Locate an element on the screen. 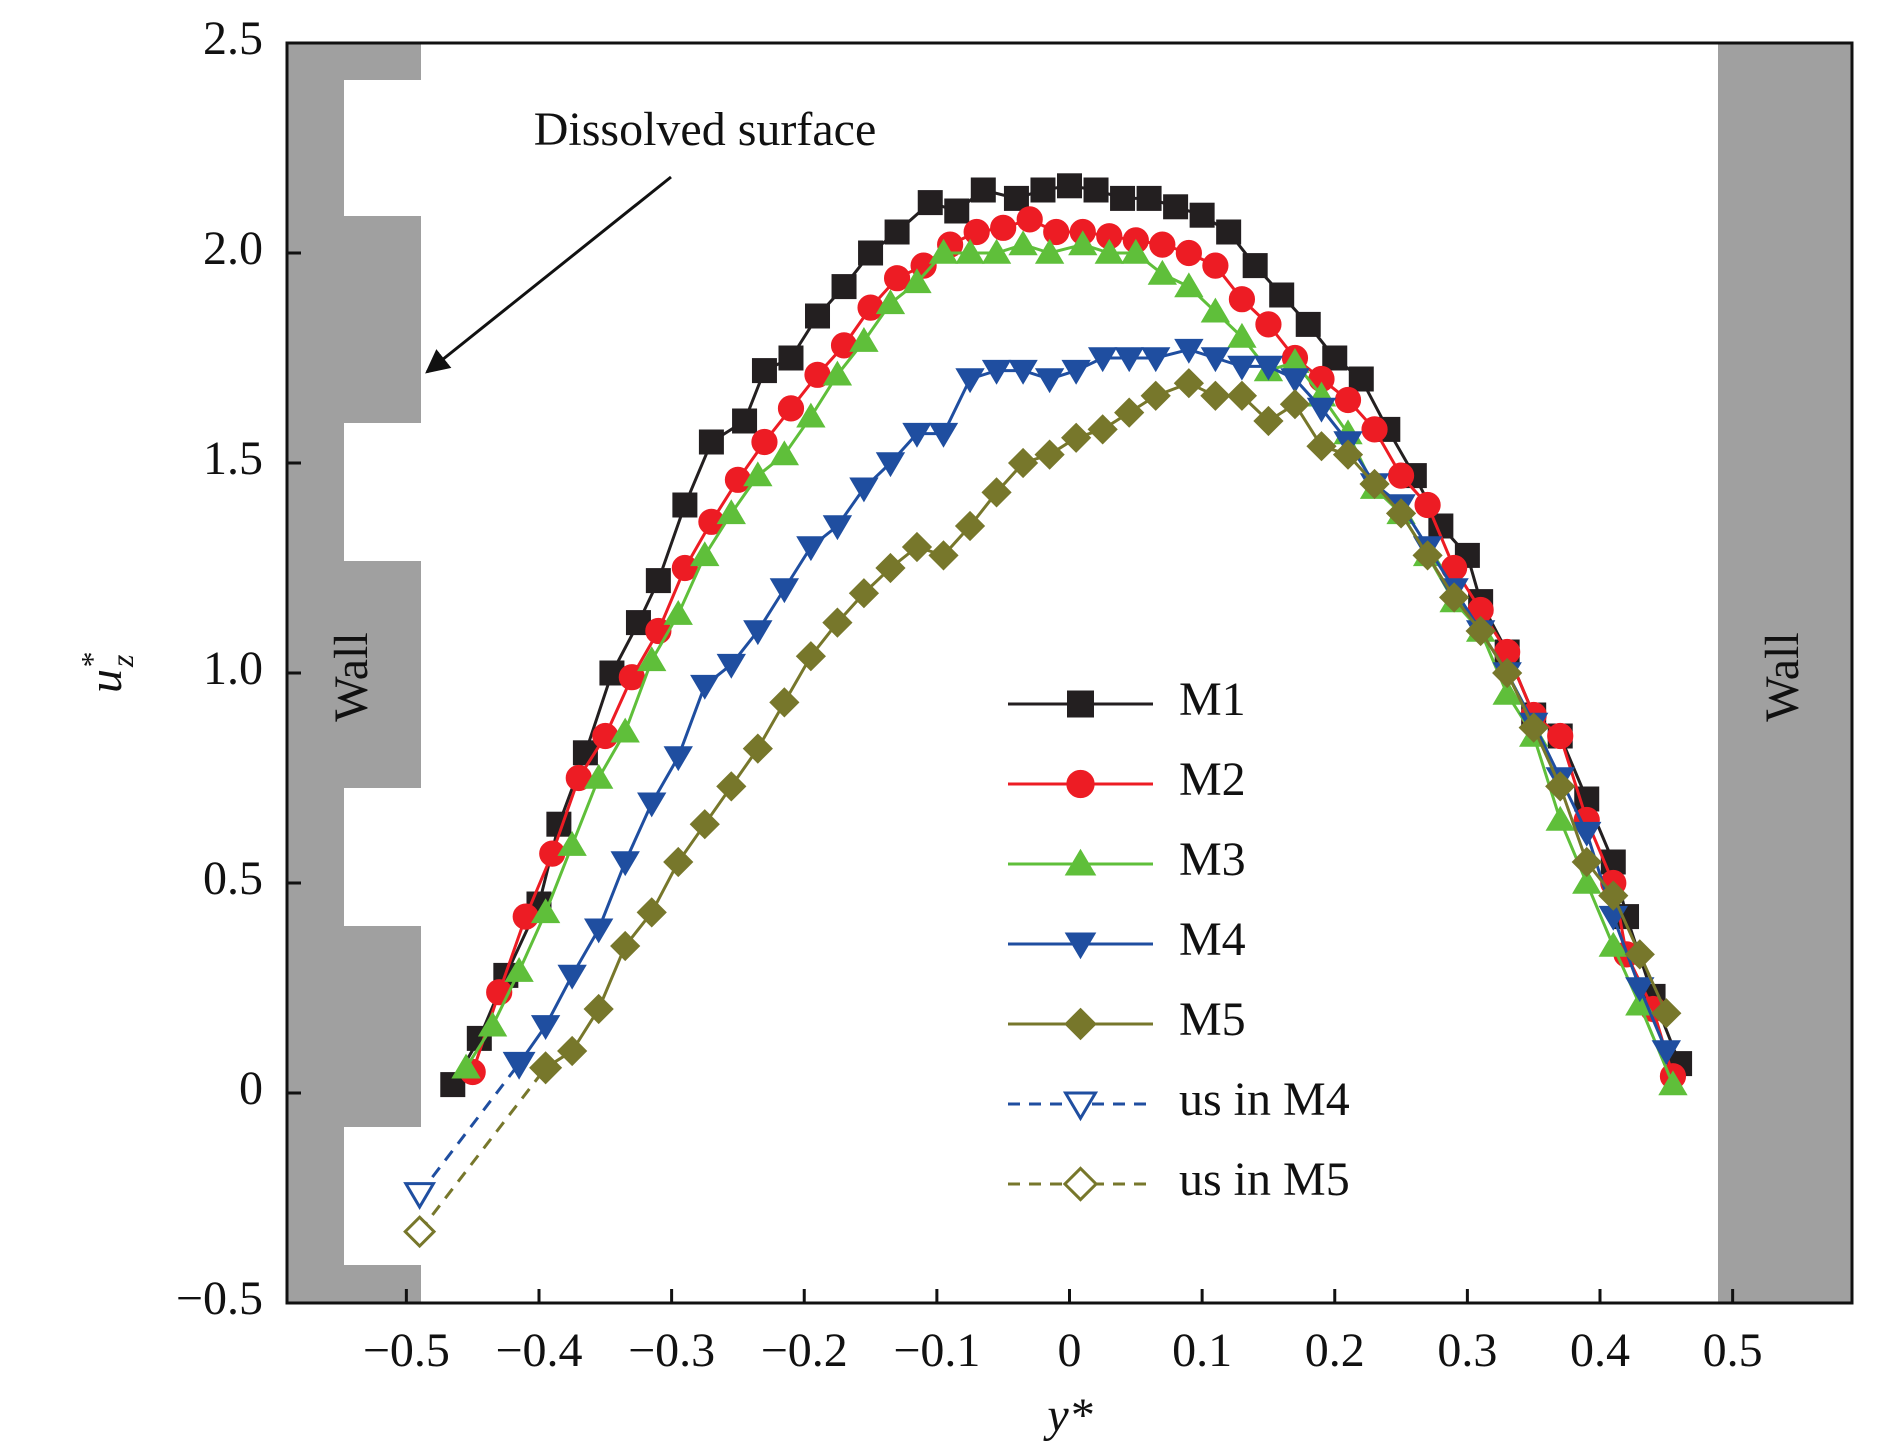 This screenshot has height=1453, width=1890. legend-label: M5 is located at coordinates (1212, 1019).